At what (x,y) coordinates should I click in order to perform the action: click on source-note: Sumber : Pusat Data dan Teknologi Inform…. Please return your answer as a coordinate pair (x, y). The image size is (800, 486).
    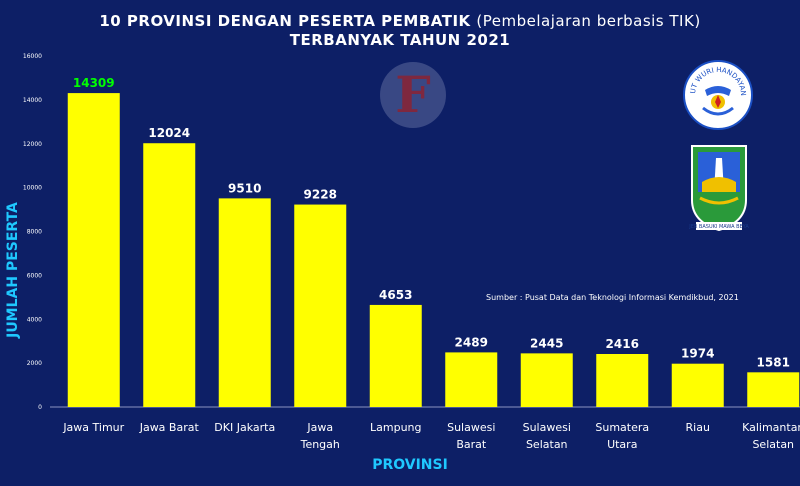
    Looking at the image, I should click on (612, 297).